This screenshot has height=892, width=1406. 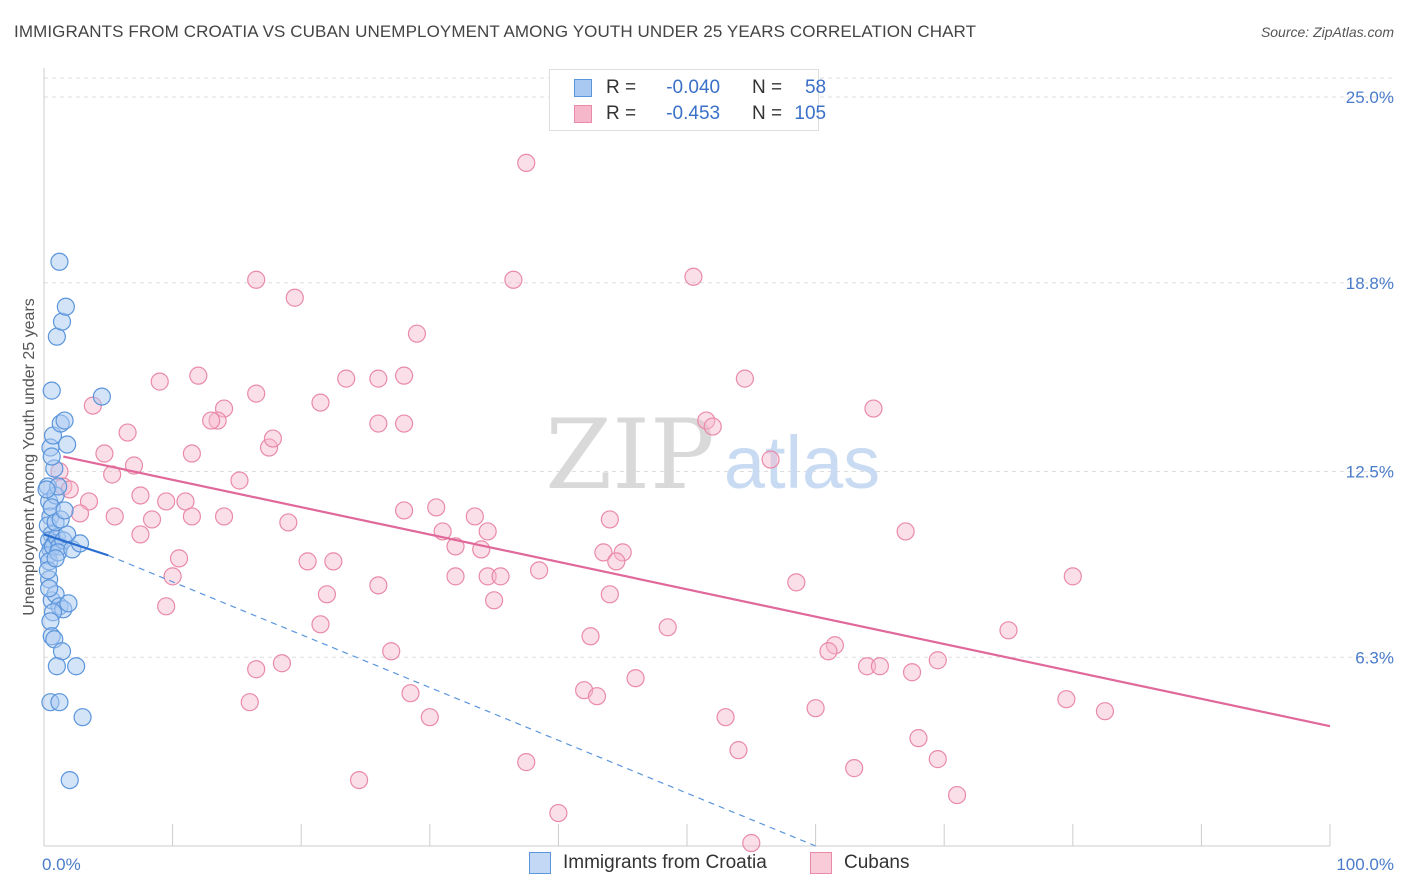 I want to click on legend-row-croatia: R = -0.040 N = 58, so click(x=700, y=88).